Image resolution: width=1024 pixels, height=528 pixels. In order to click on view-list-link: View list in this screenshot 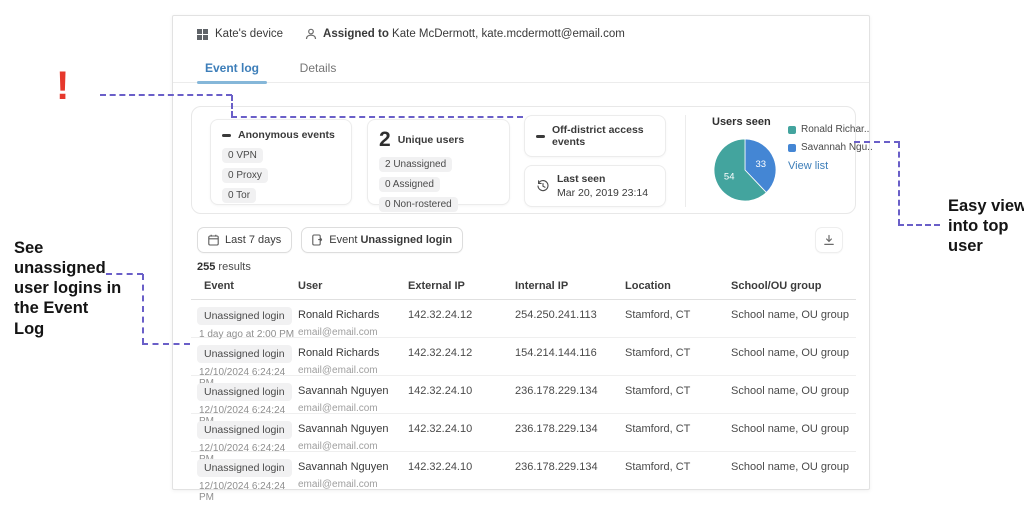, I will do `click(808, 166)`.